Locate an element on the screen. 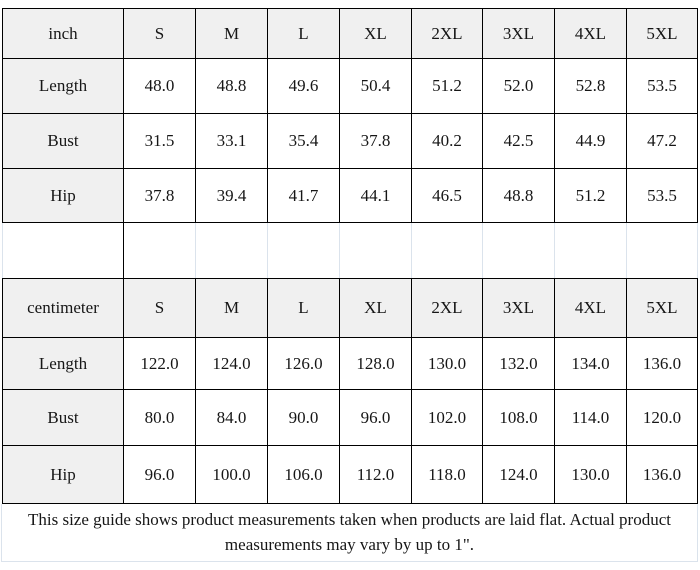  measurement-cell: 102.0 is located at coordinates (447, 417).